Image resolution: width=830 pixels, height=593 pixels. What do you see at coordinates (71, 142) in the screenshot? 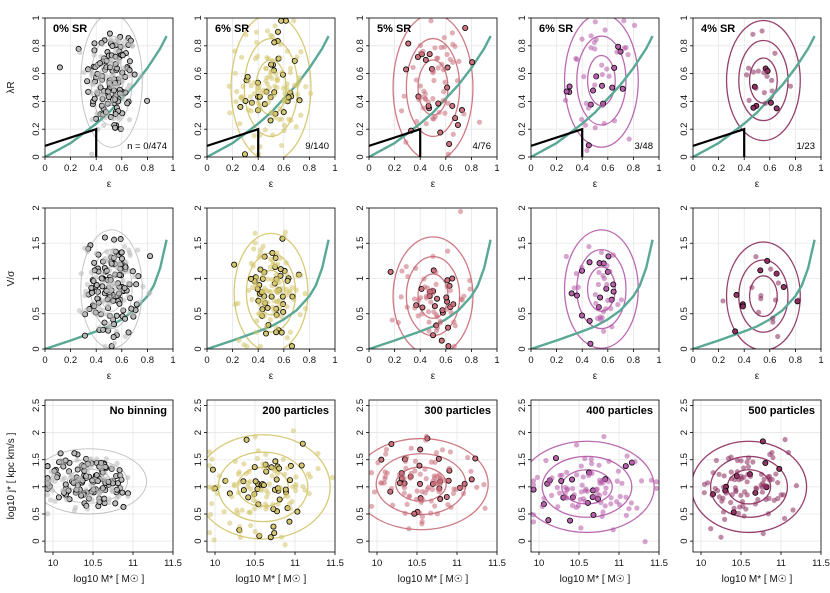
I see `slow-rotator-boundary` at bounding box center [71, 142].